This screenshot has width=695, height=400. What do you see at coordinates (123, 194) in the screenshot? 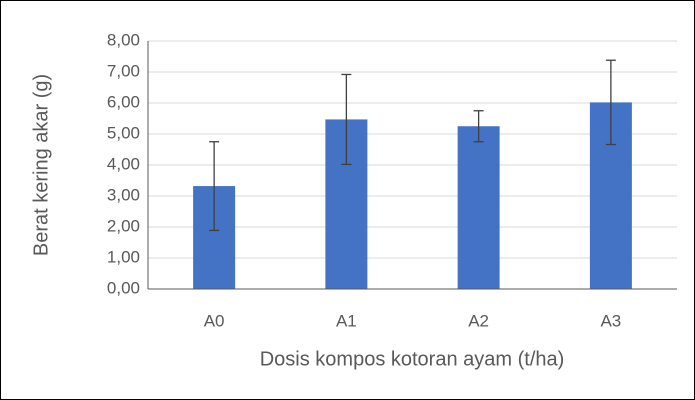
I see `y-tick-label: 3,00` at bounding box center [123, 194].